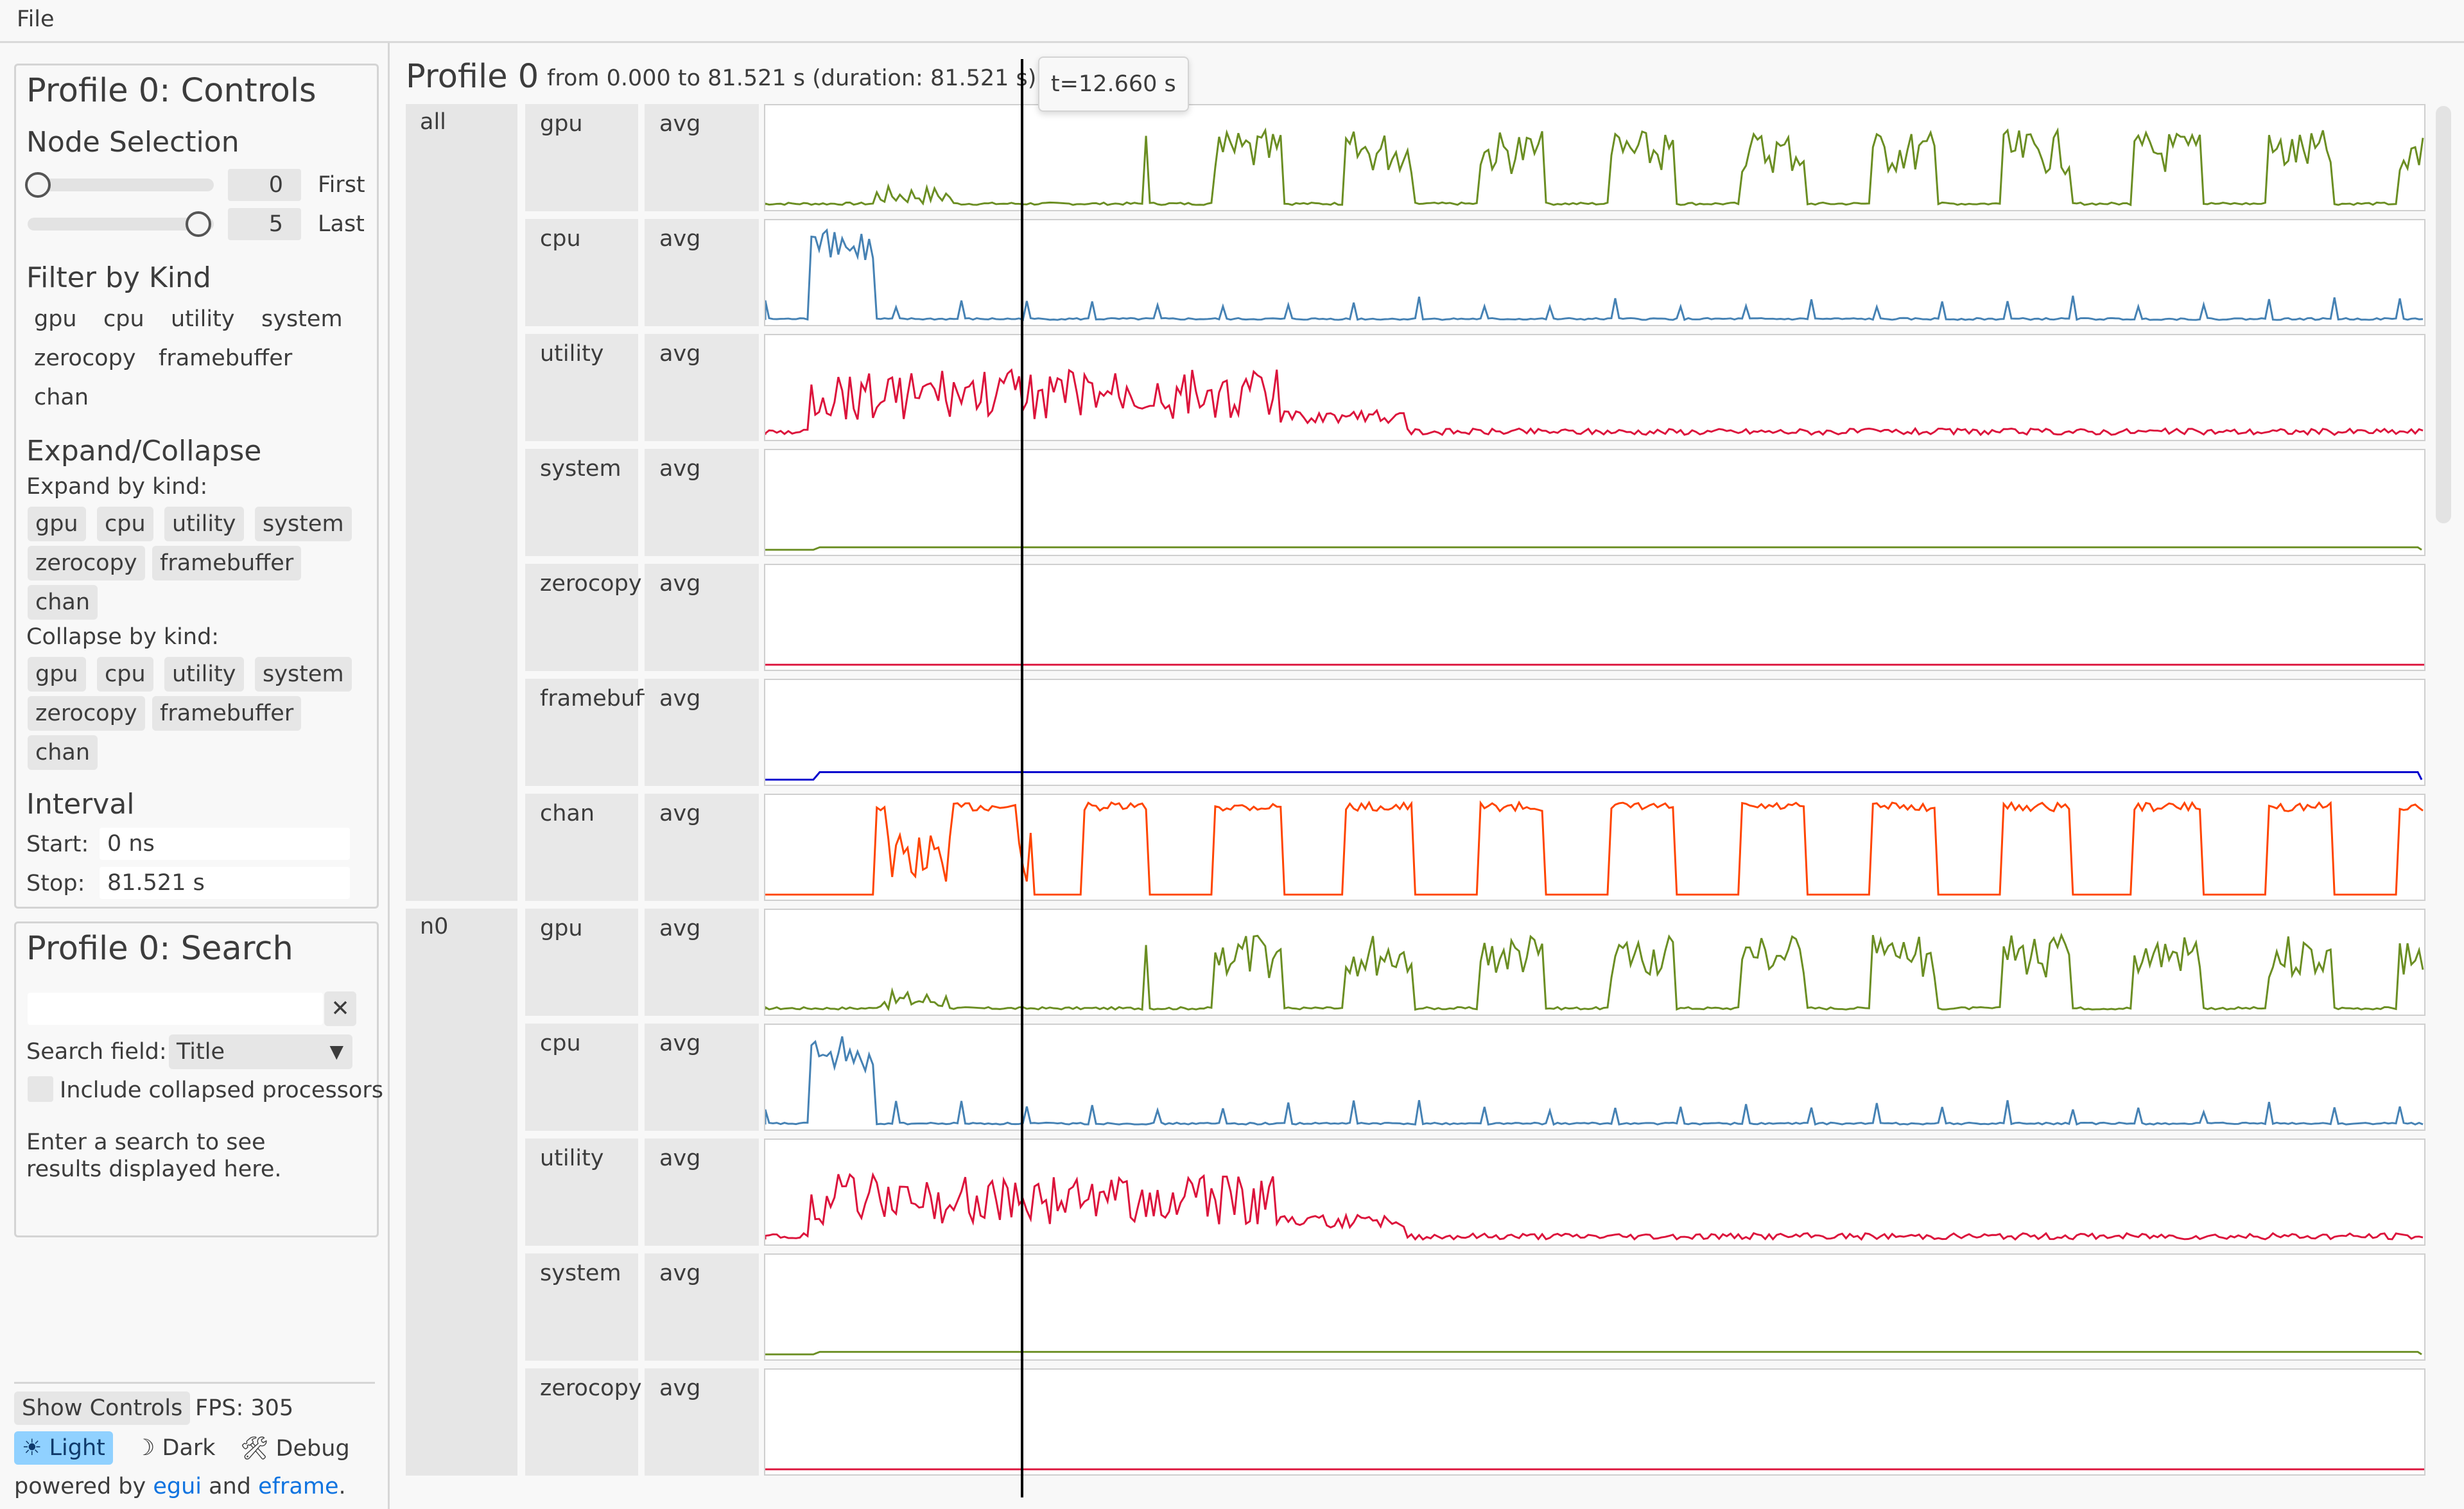  I want to click on first-node-slider, so click(121, 185).